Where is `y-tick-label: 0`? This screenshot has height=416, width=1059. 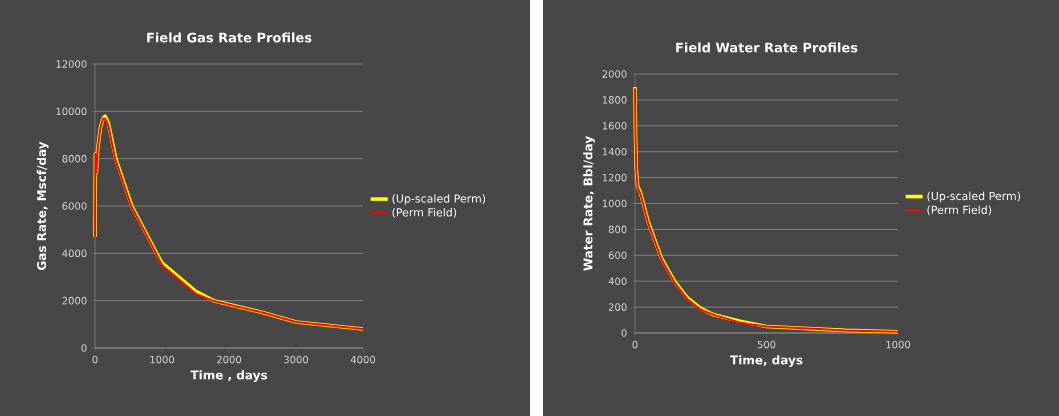
y-tick-label: 0 is located at coordinates (624, 333).